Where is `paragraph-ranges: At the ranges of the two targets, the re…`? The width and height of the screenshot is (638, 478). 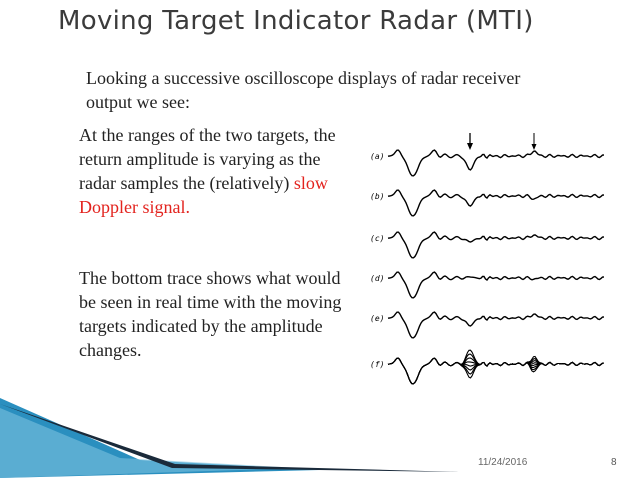
paragraph-ranges: At the ranges of the two targets, the re… is located at coordinates (211, 171).